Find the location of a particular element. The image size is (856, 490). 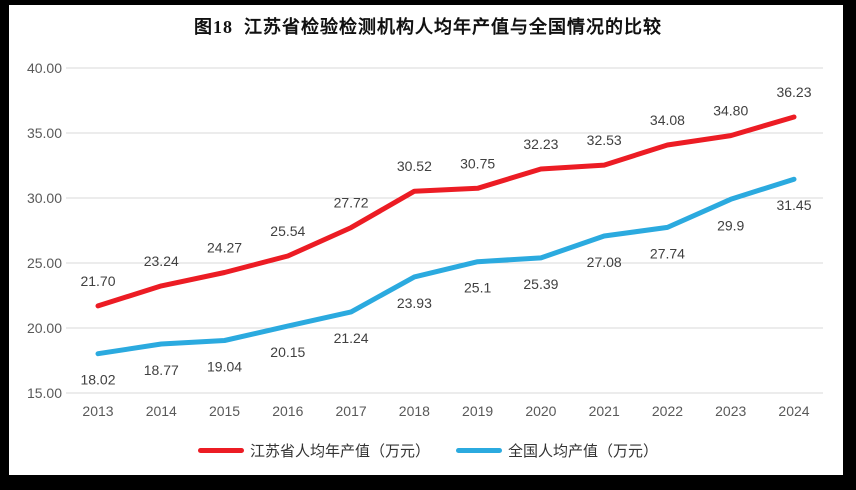

chart-legend: 江苏省人均年产值（万元） 全国人均产值（万元） is located at coordinates (428, 450).